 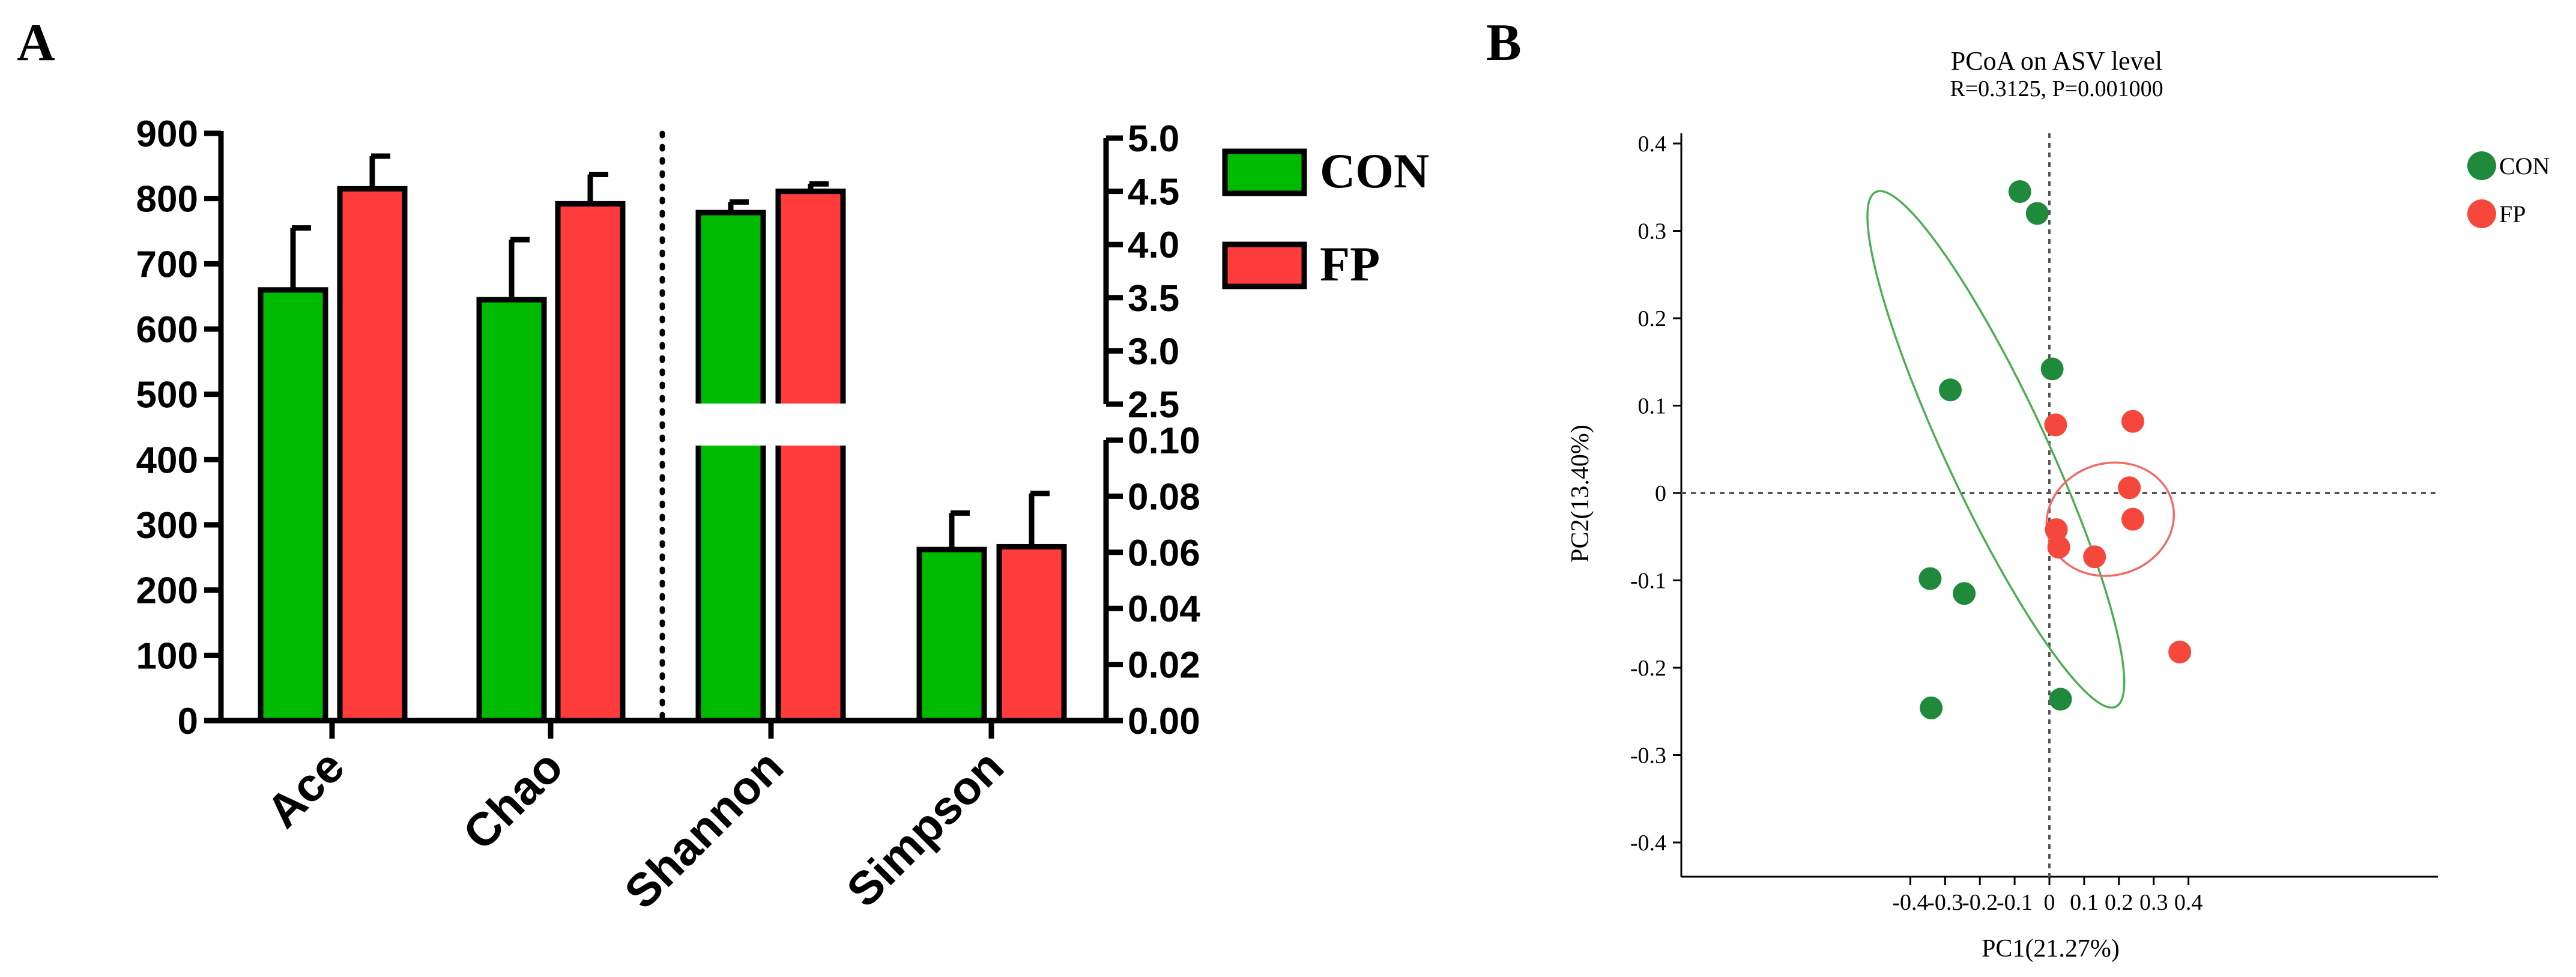 I want to click on x-tick-label: 0.3, so click(x=2153, y=902).